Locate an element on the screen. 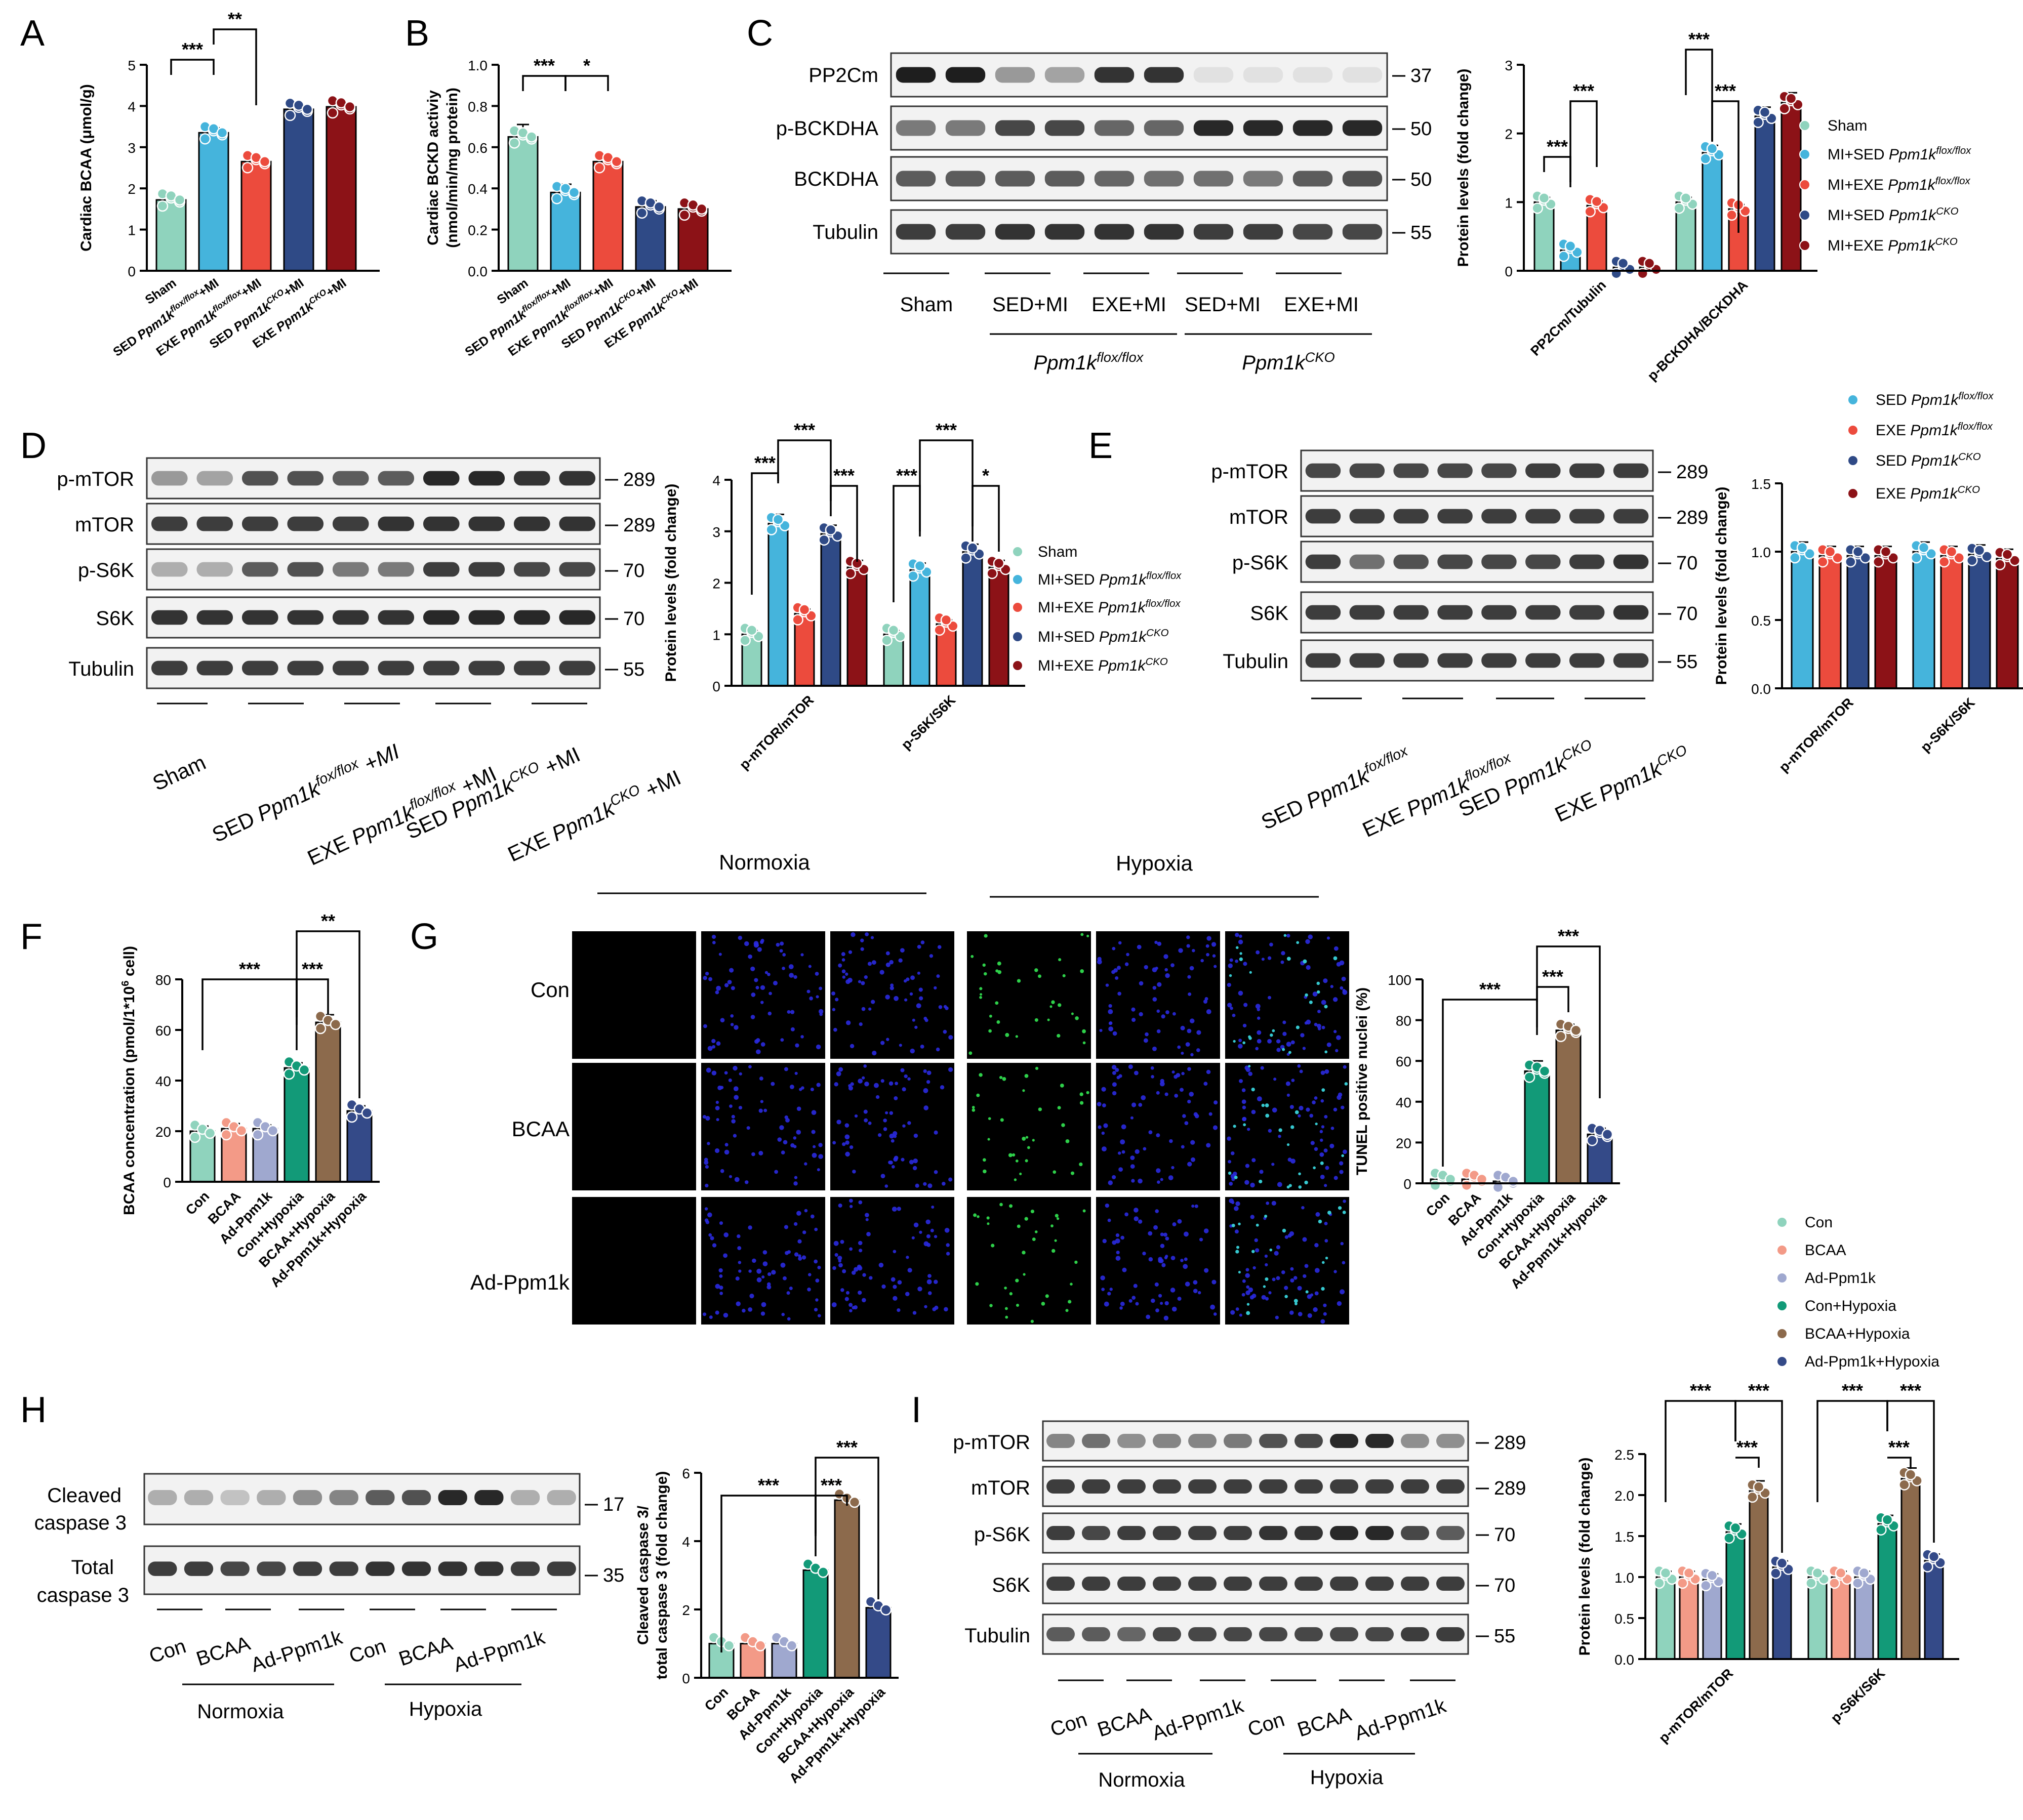  panel-a-sig1-stars: *** is located at coordinates (192, 49).